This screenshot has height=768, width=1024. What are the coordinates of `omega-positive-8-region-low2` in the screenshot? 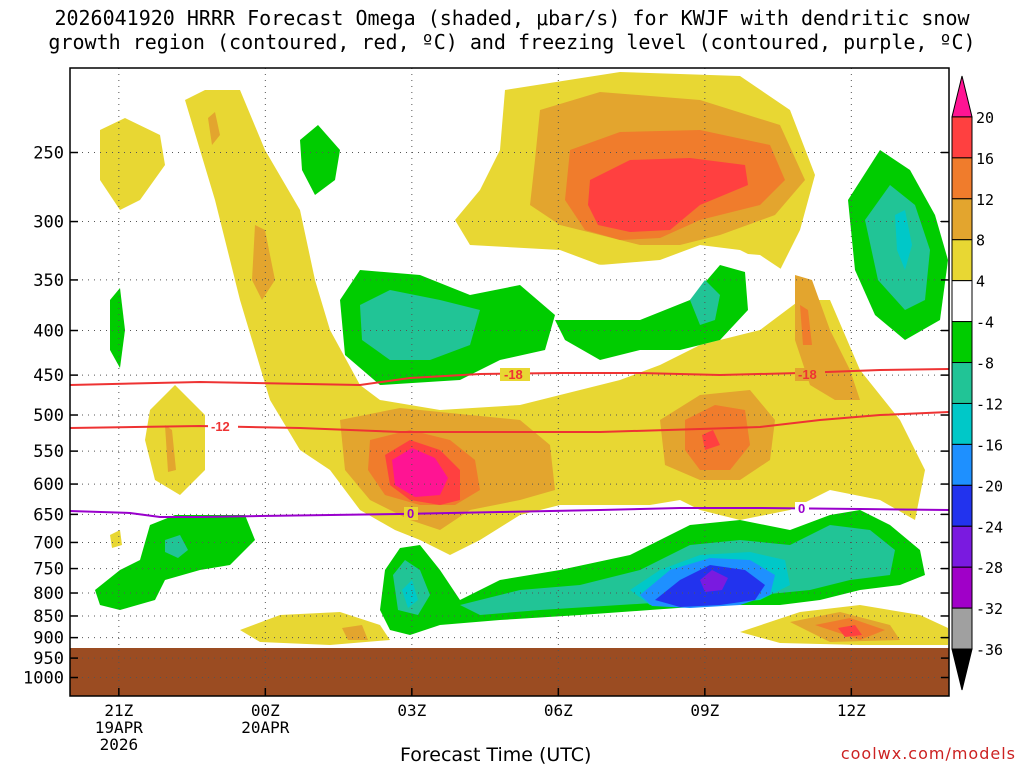 It's located at (355, 632).